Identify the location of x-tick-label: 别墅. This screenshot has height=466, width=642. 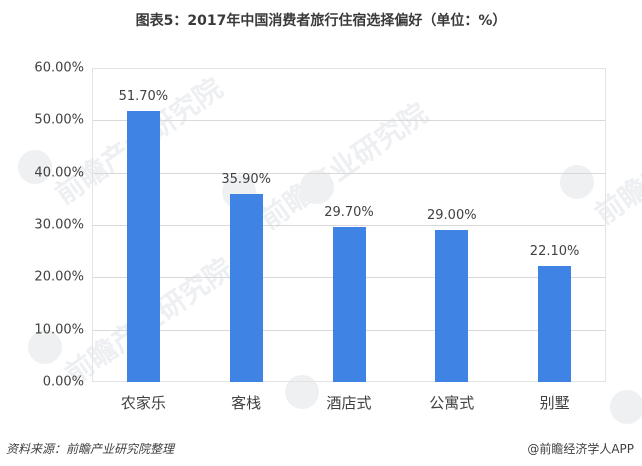
(554, 403).